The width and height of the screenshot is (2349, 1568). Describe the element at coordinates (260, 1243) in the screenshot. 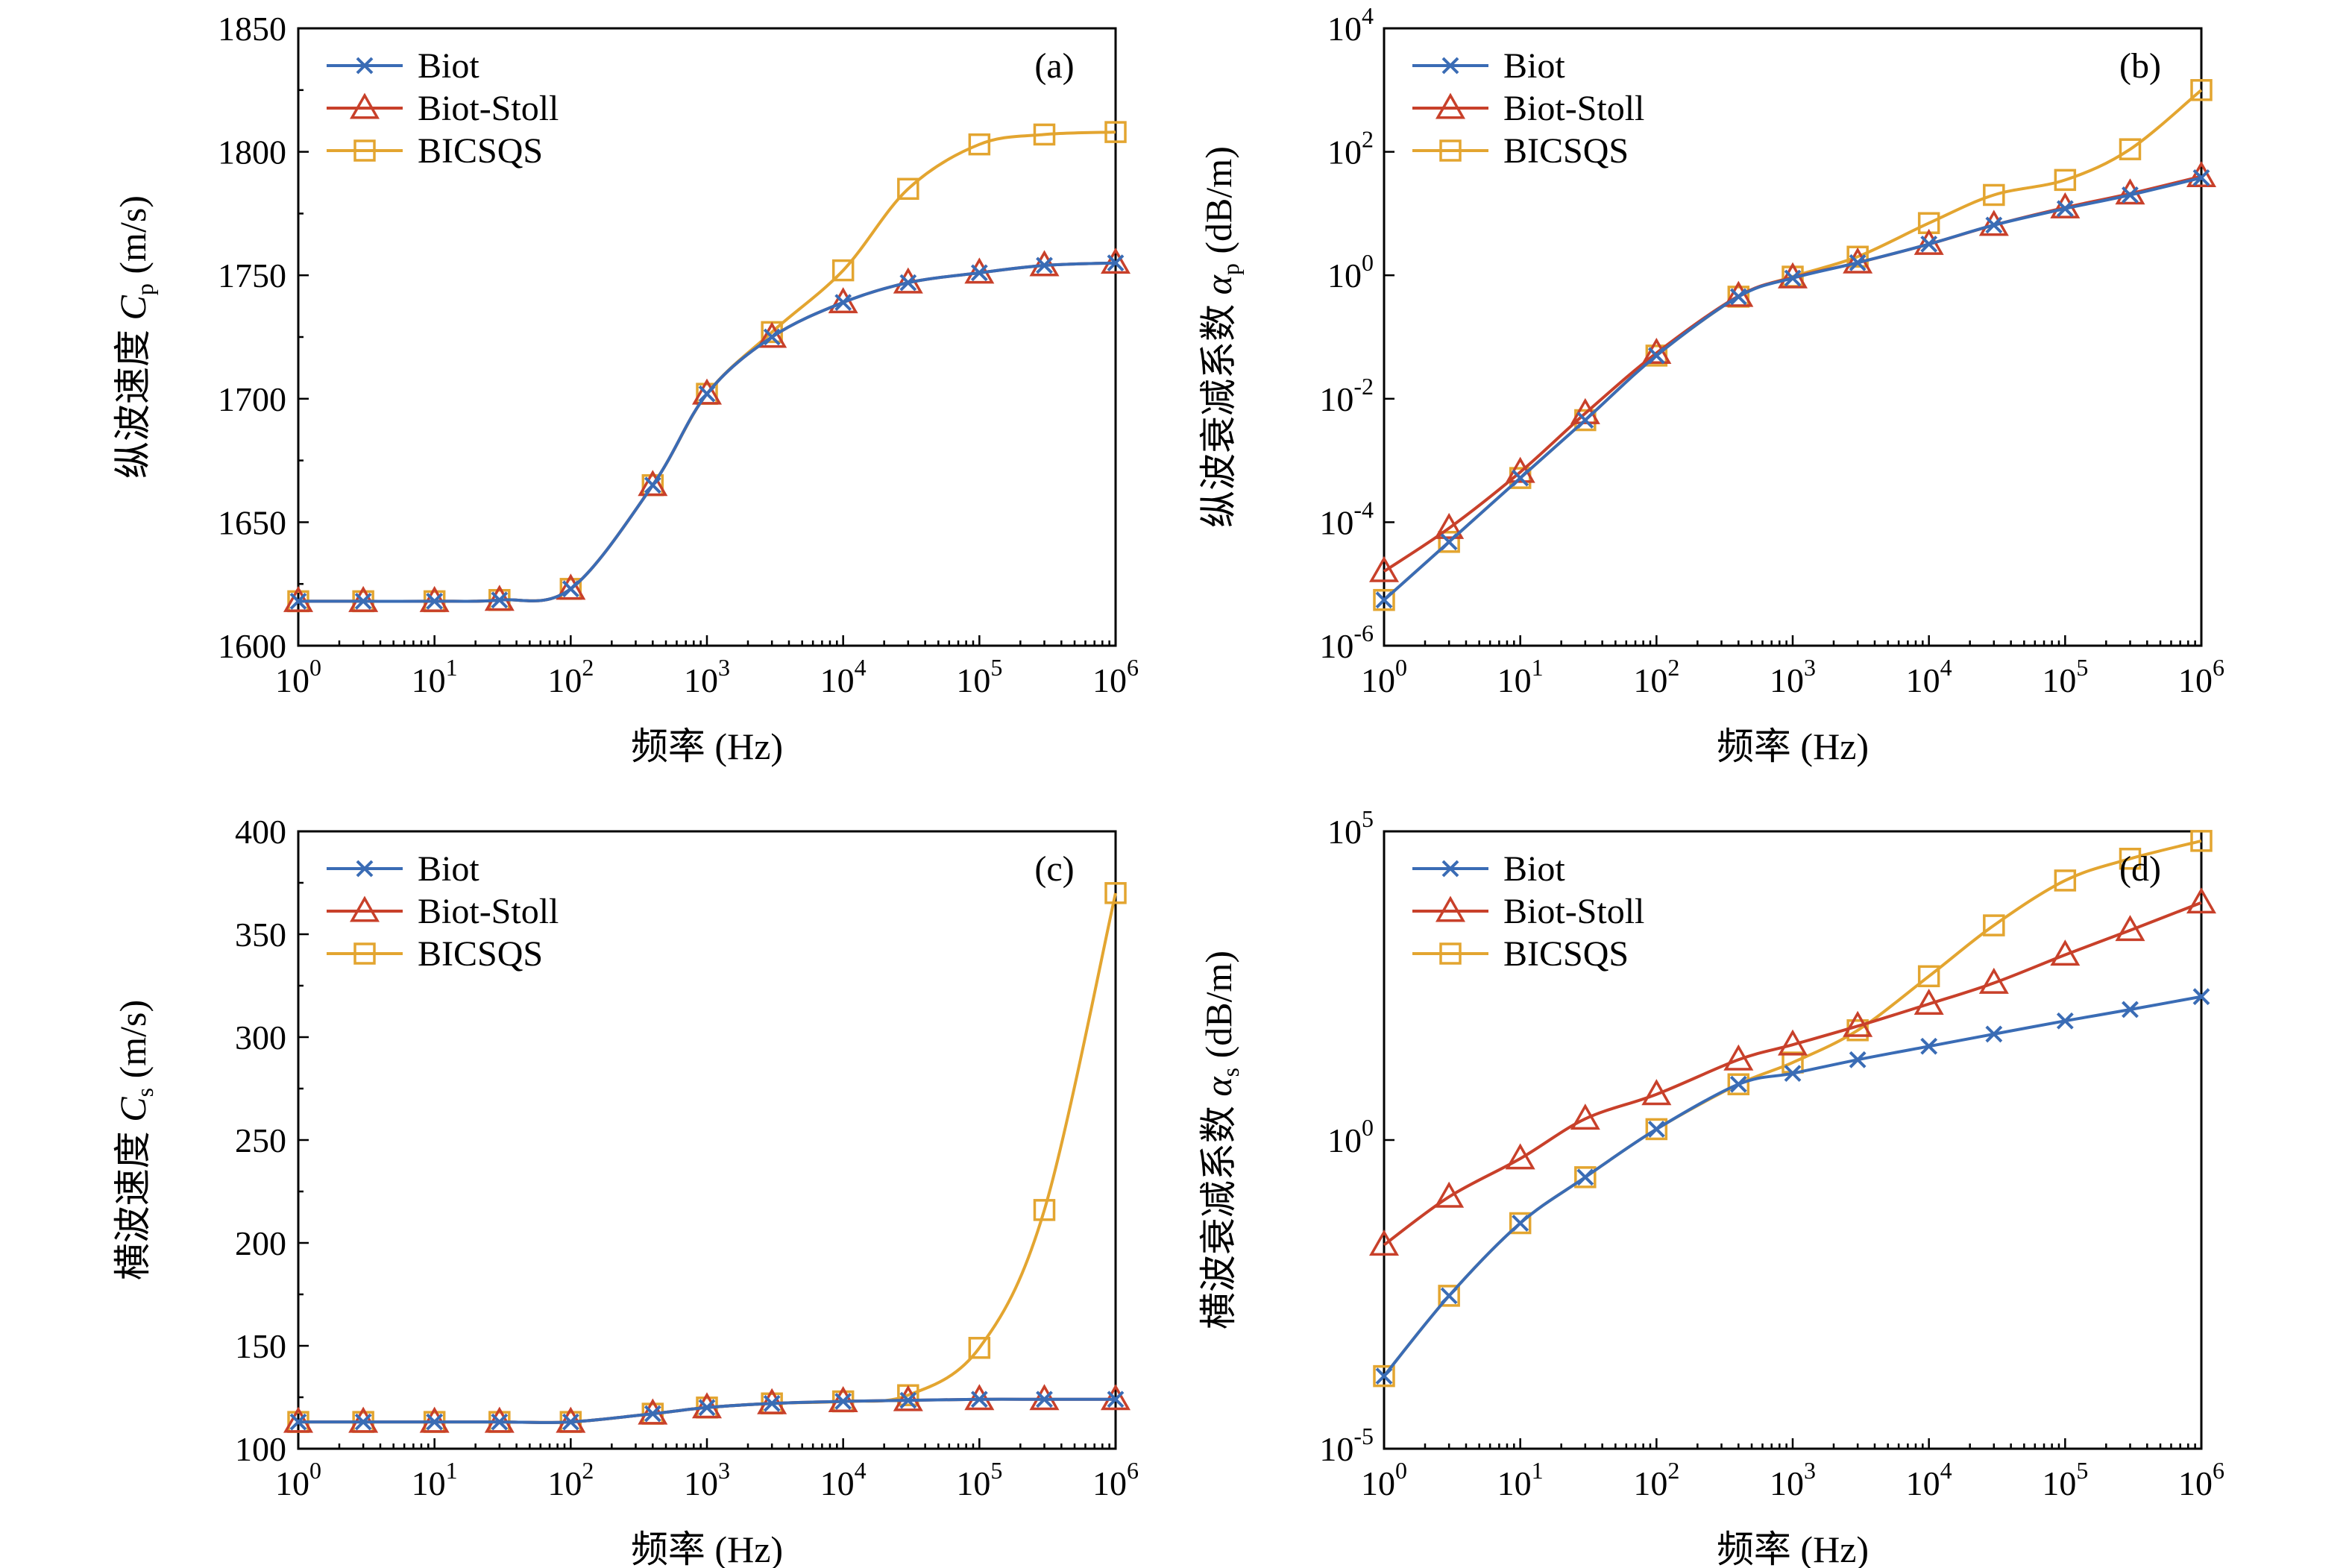

I see `y-tick-label: 200` at that location.